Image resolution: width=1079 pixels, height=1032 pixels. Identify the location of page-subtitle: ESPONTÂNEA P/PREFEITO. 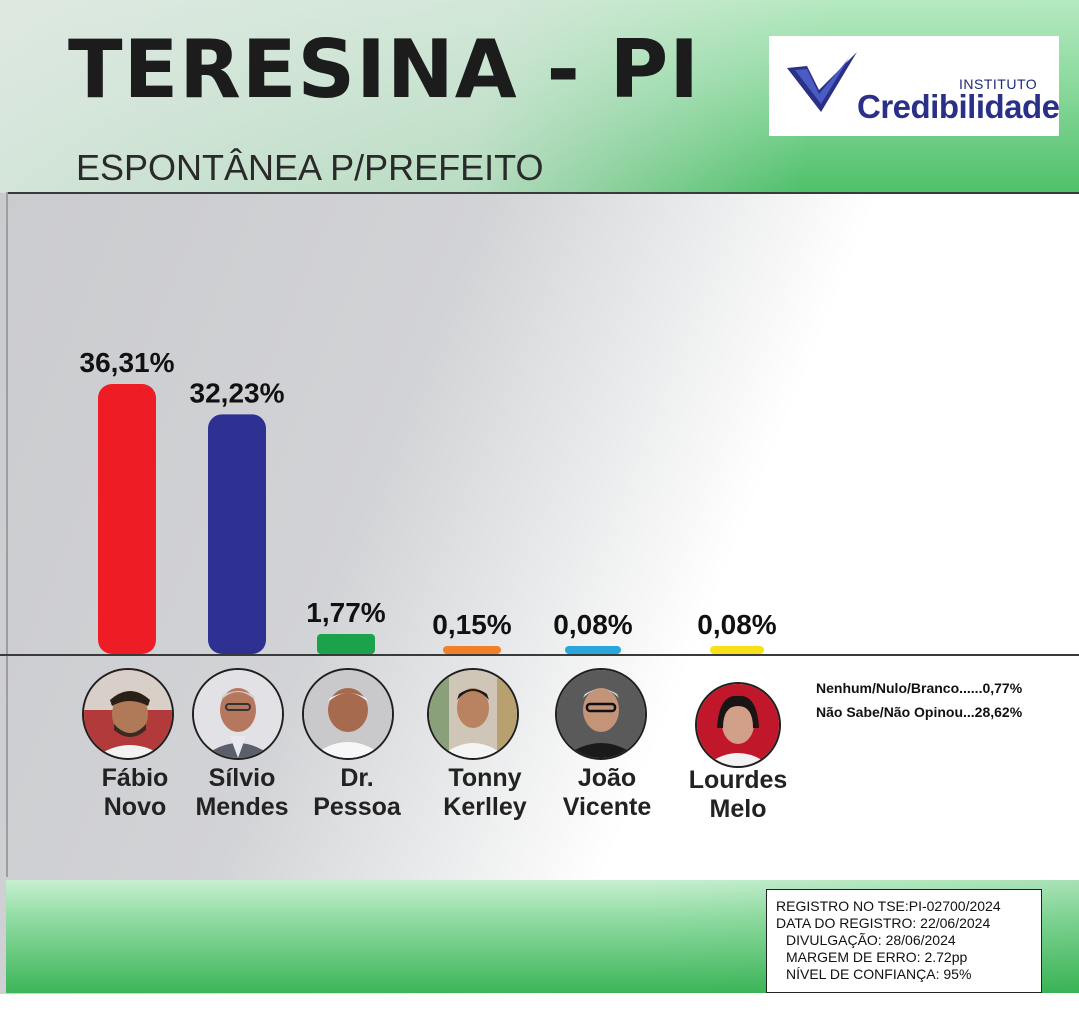
(310, 167).